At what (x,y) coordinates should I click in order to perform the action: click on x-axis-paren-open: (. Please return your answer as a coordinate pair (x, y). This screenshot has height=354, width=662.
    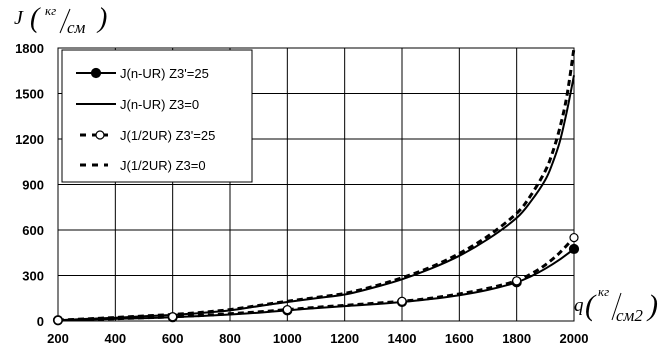
    Looking at the image, I should click on (591, 305).